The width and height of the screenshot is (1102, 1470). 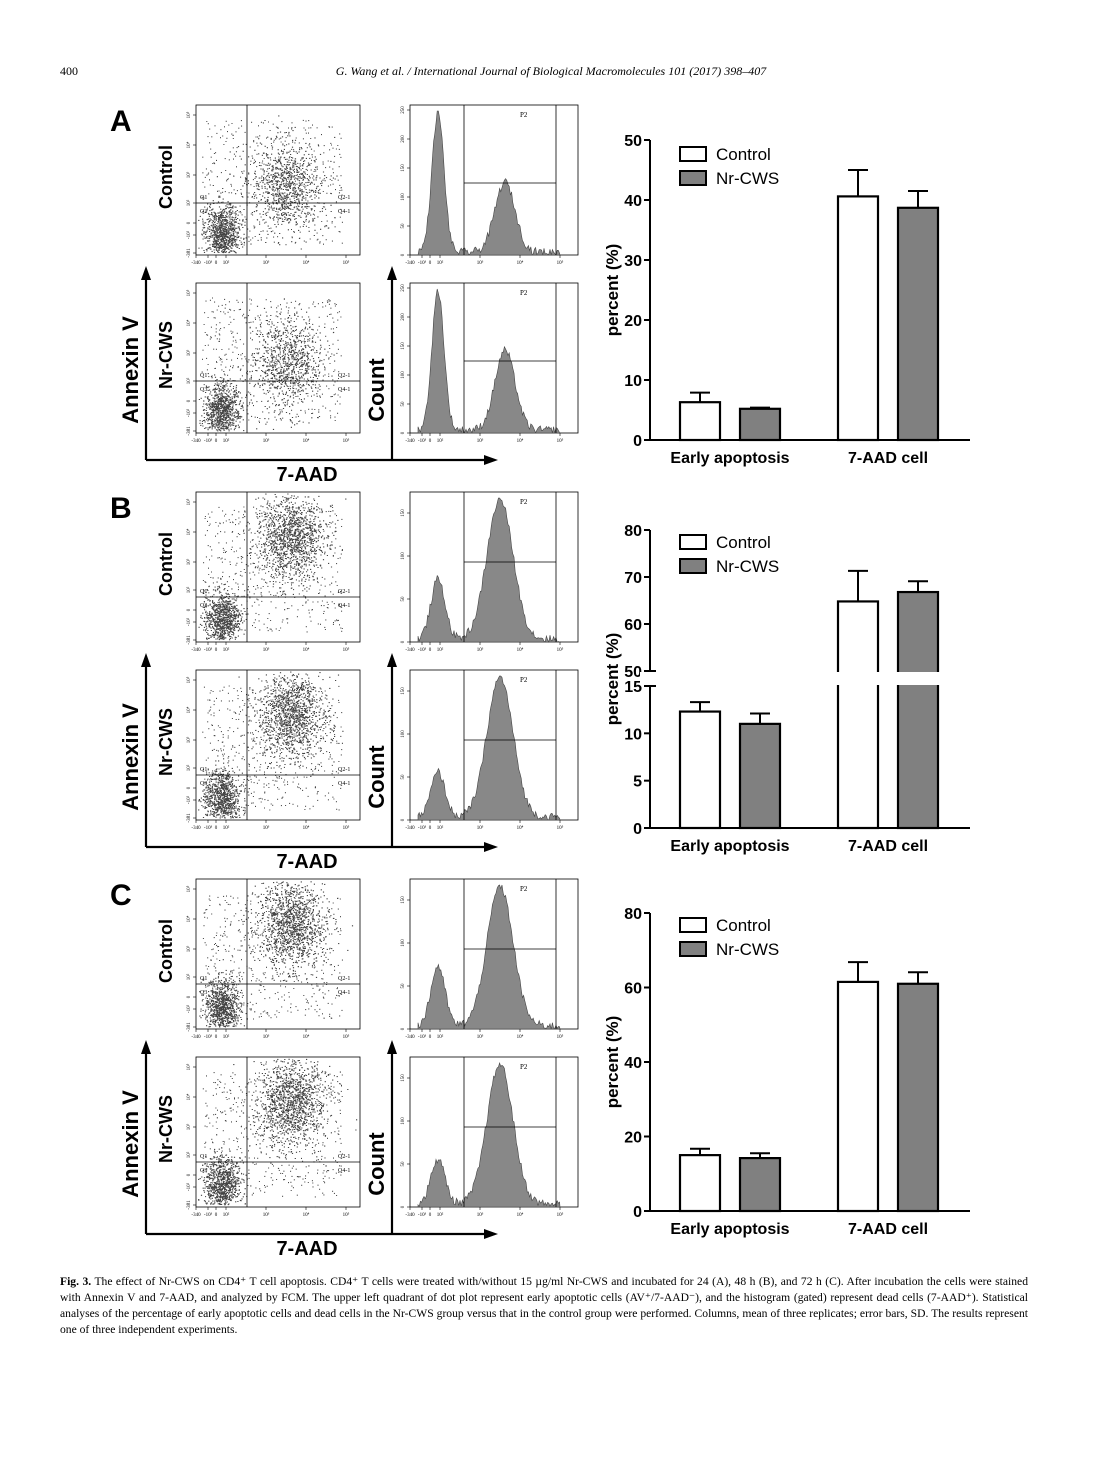 I want to click on page-number: 400, so click(x=69, y=71).